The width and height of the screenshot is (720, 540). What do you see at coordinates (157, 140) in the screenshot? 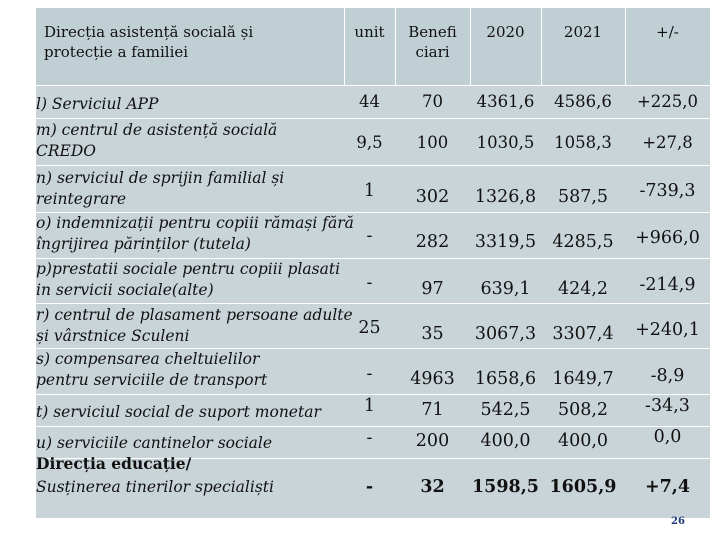
I see `row-label-m: m) centrul de asistență socială CREDO` at bounding box center [157, 140].